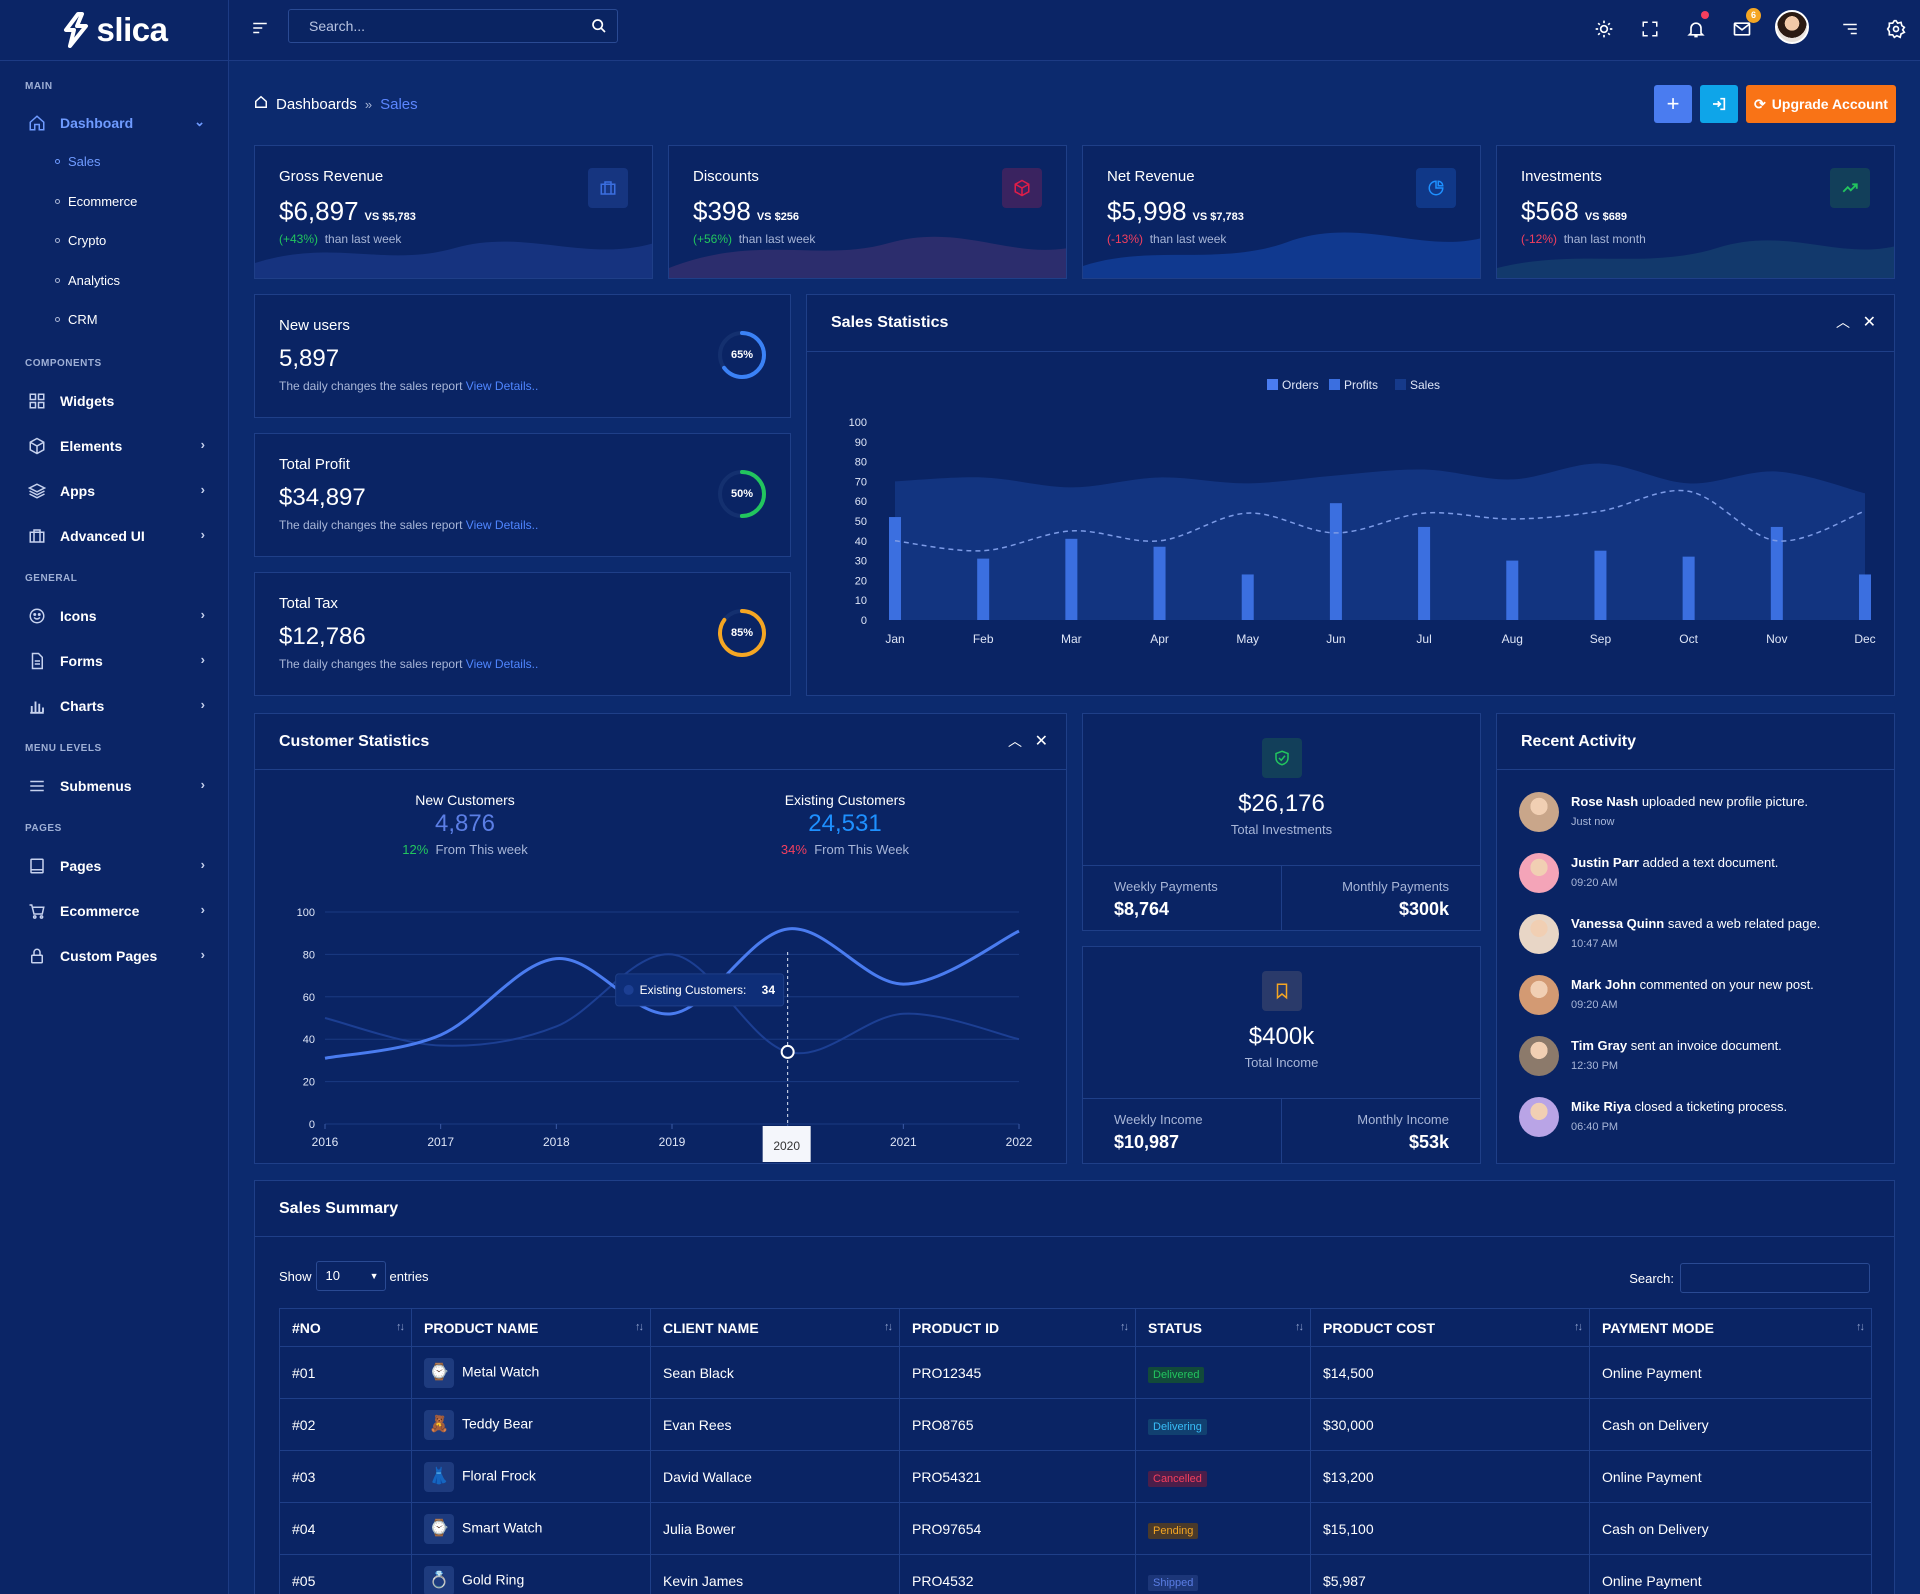  Describe the element at coordinates (434, 26) in the screenshot. I see `search-input` at that location.